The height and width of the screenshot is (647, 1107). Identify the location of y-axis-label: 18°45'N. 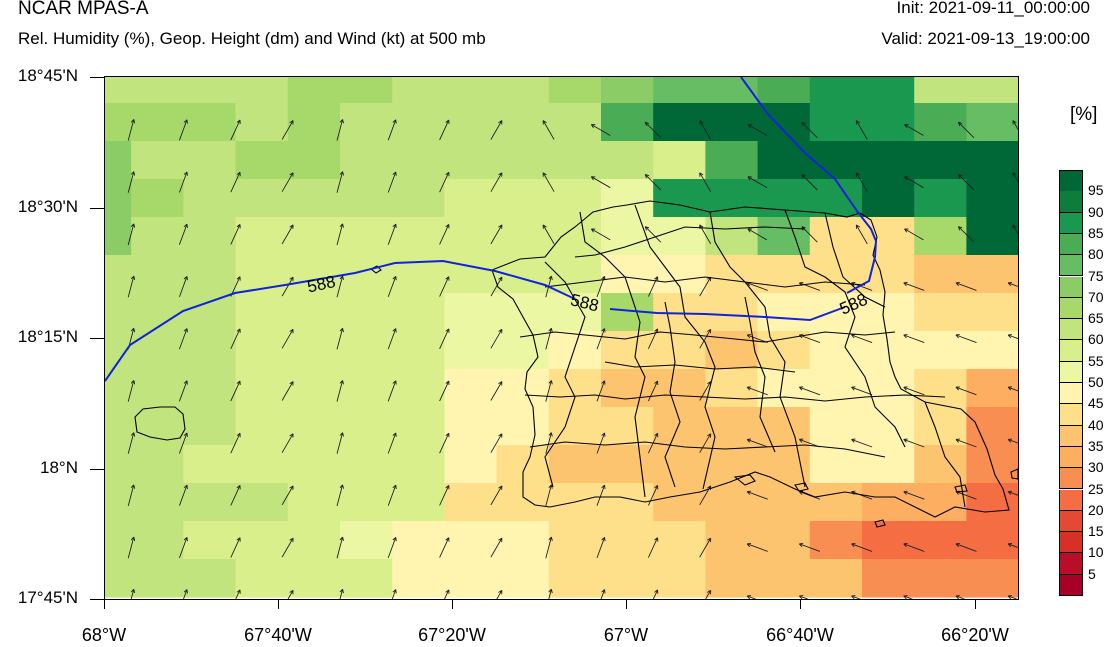
(47, 75).